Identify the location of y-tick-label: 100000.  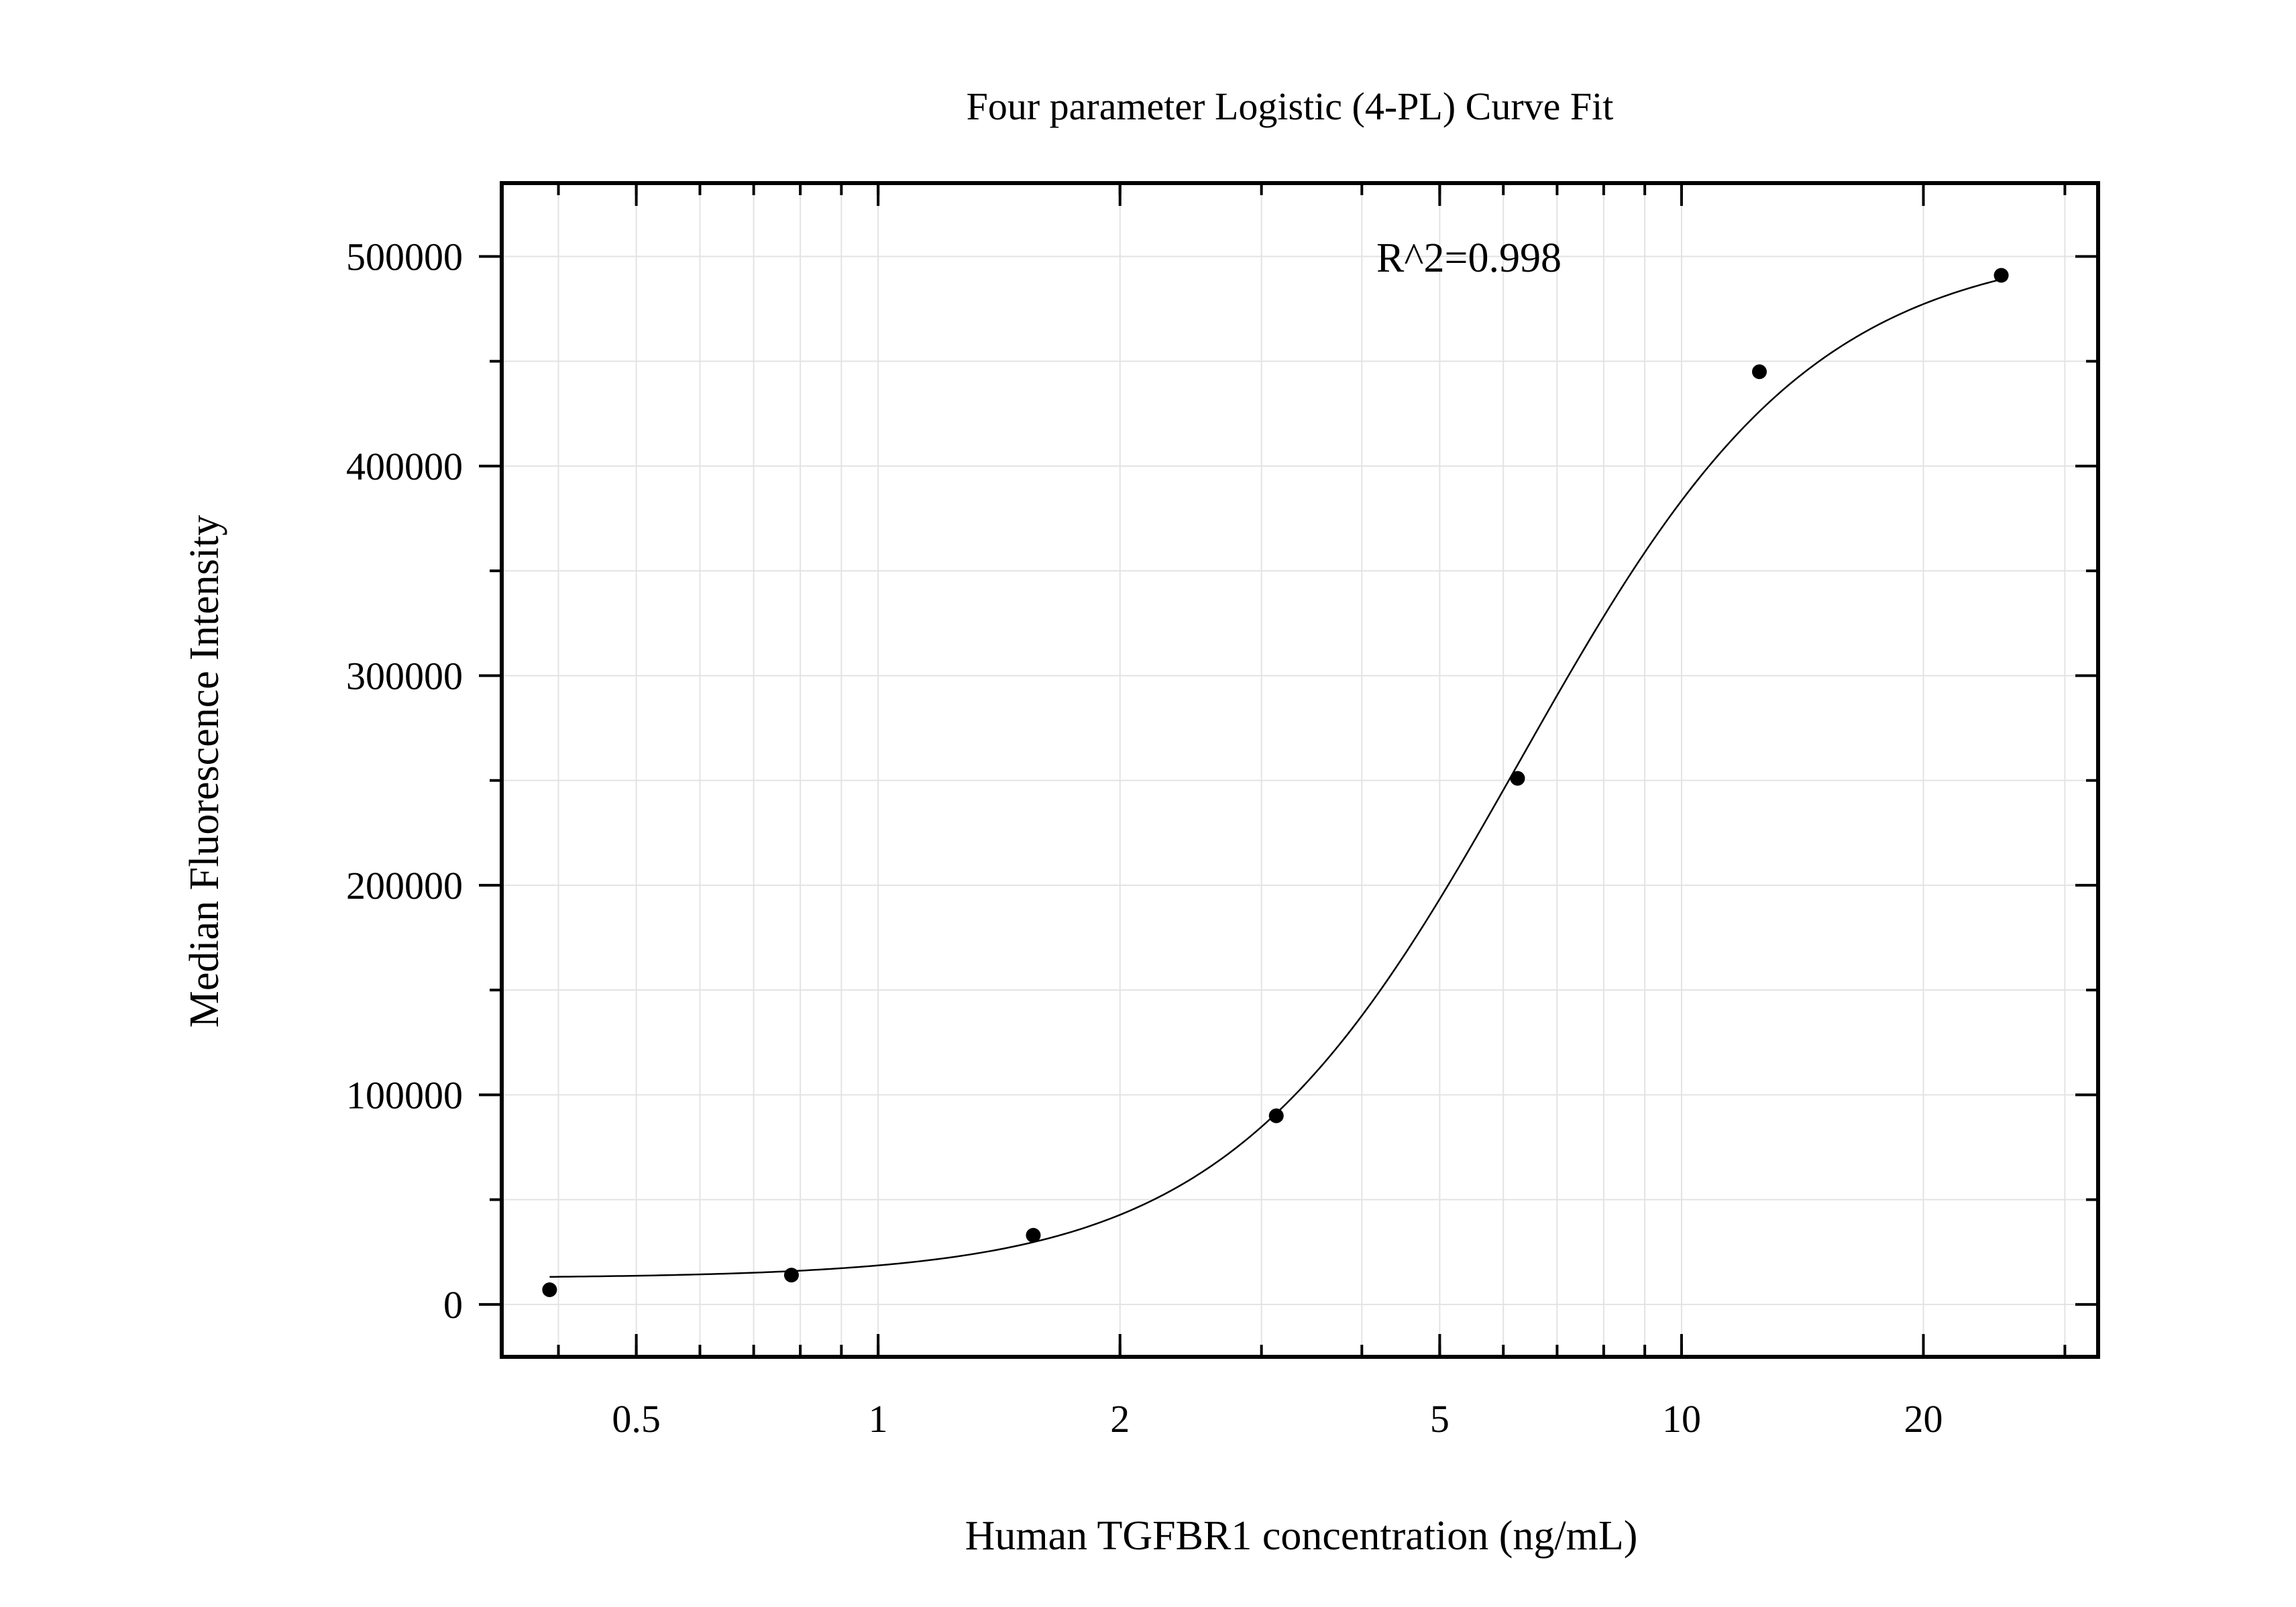
(404, 1095).